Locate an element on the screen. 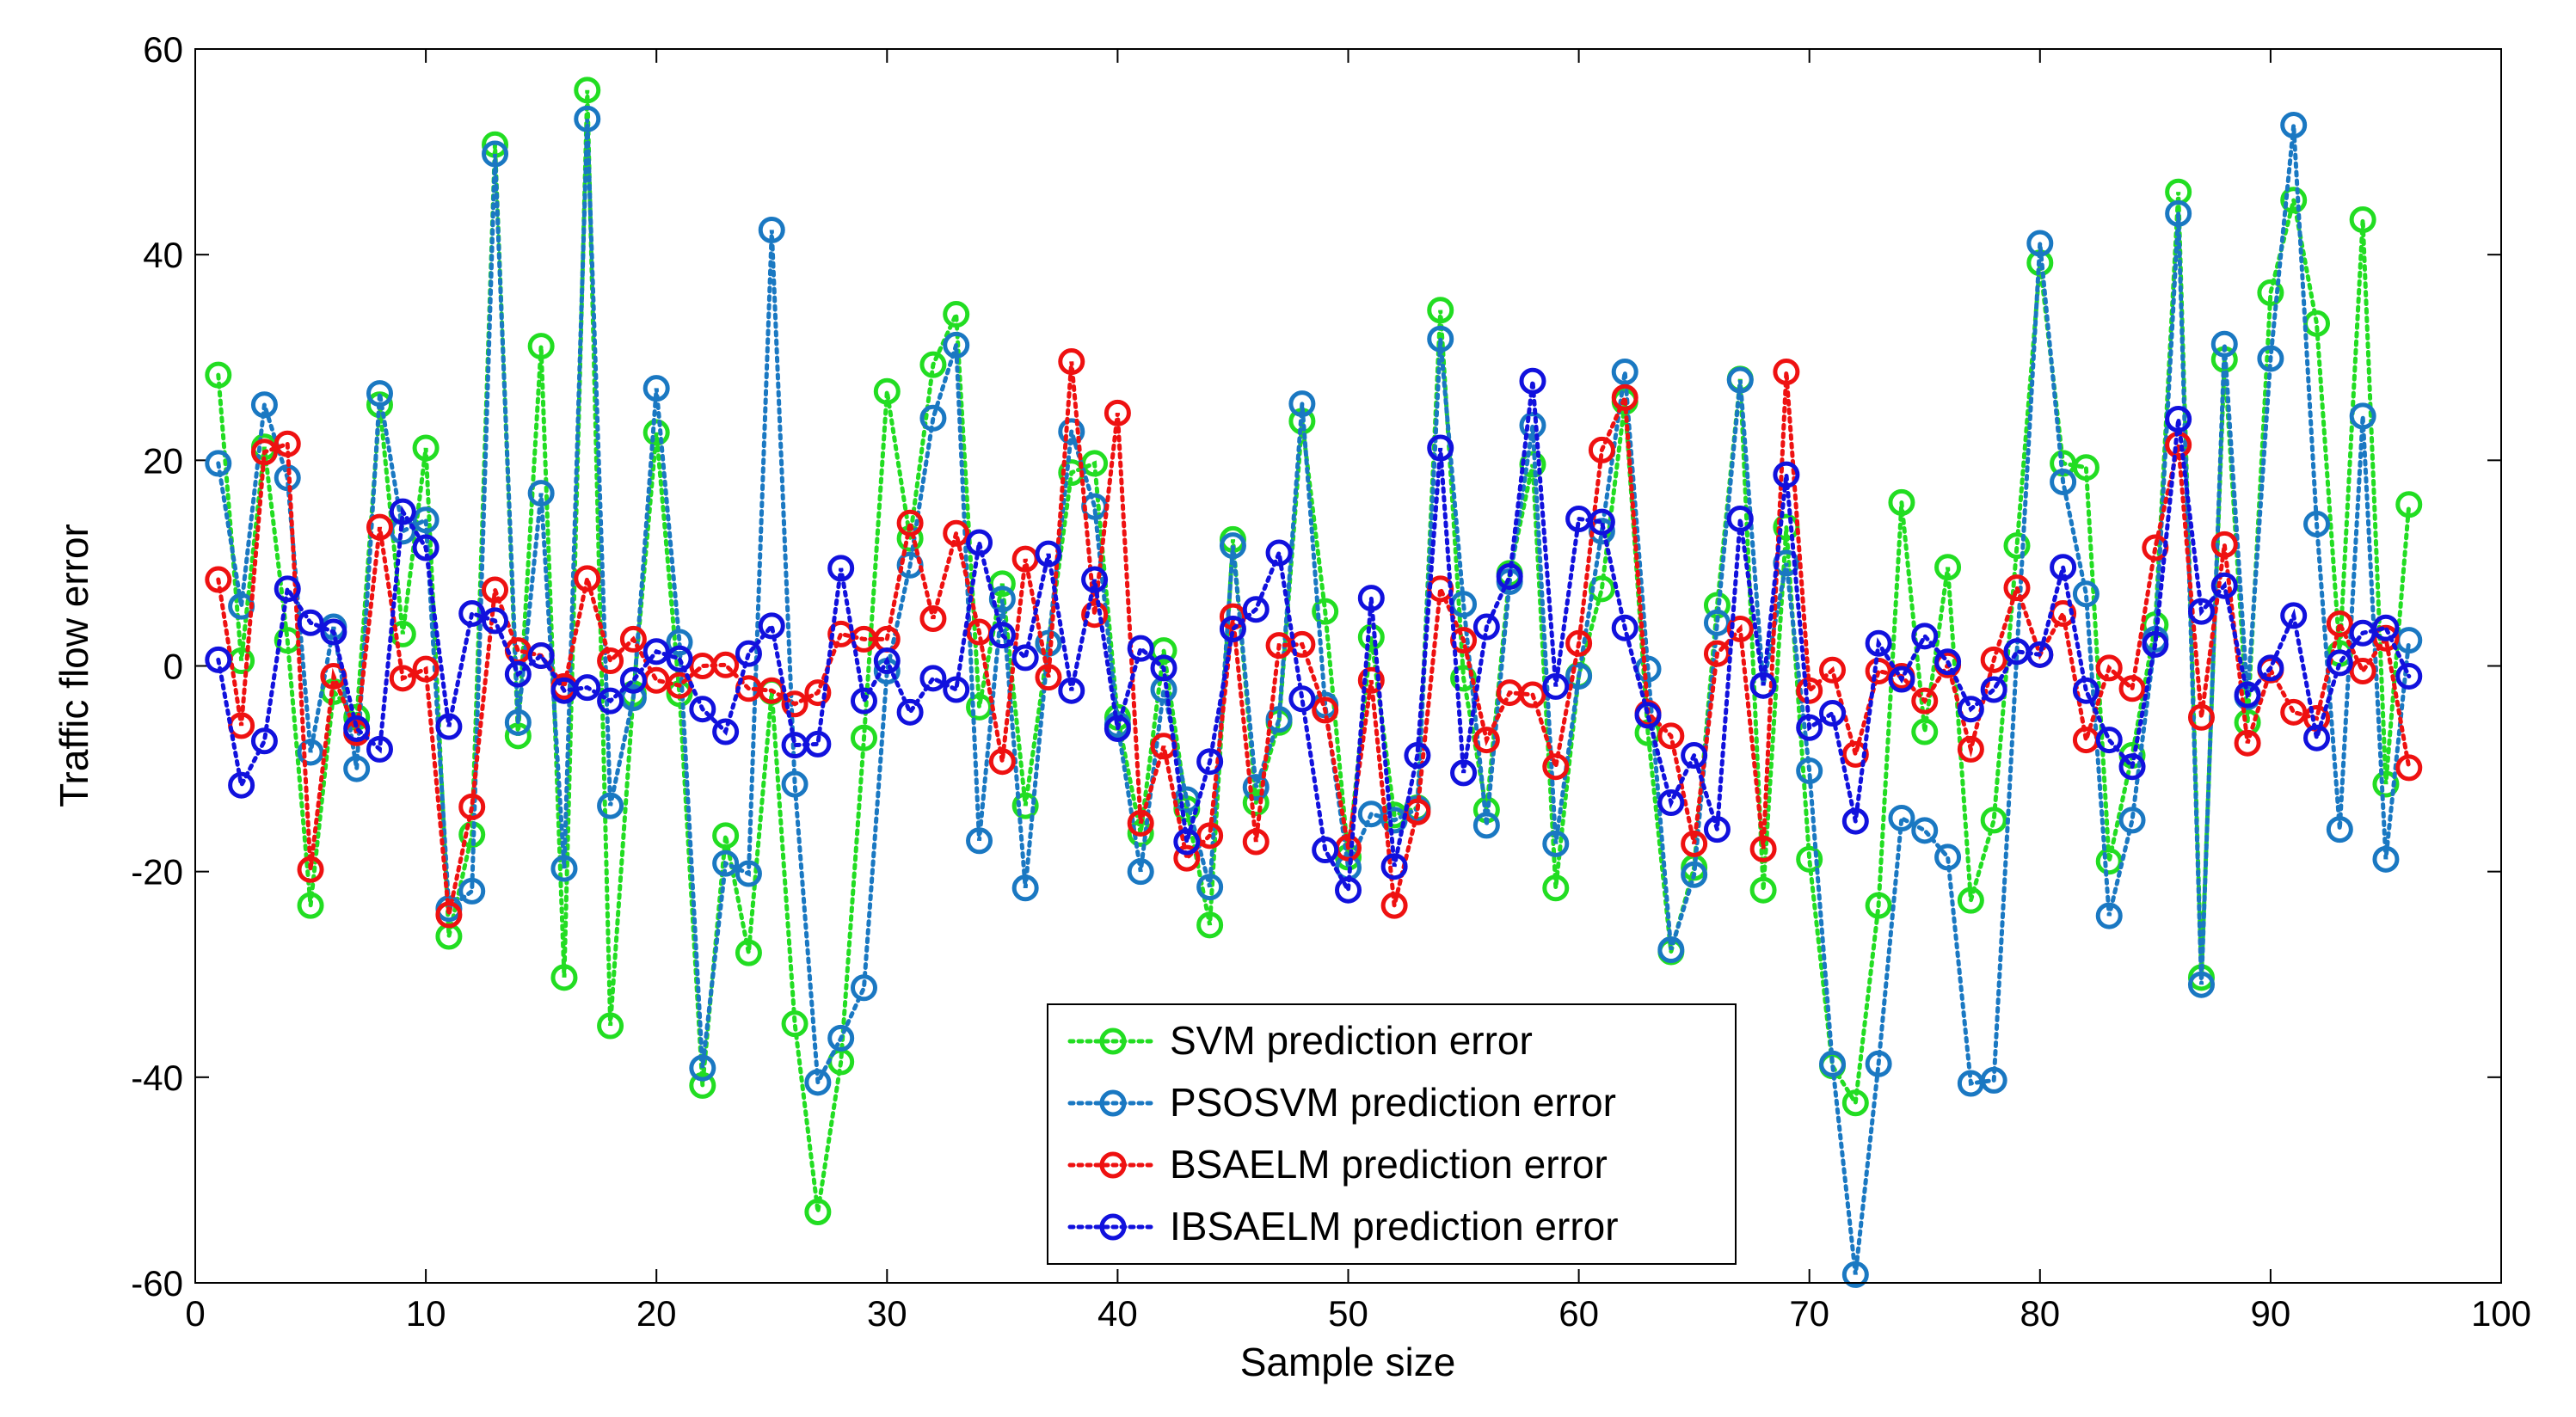  legend-box is located at coordinates (1392, 1134).